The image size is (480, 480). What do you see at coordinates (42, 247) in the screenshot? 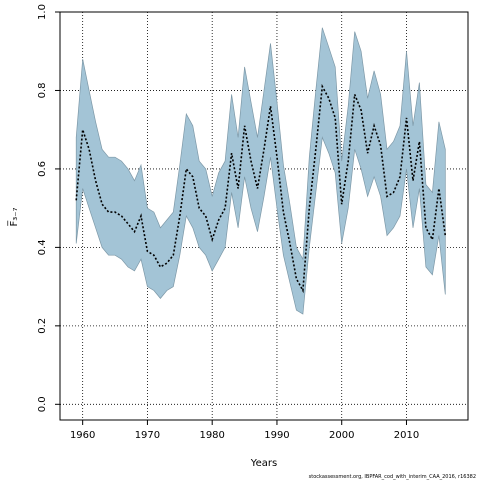
I see `y-tick-label: 0.4` at bounding box center [42, 247].